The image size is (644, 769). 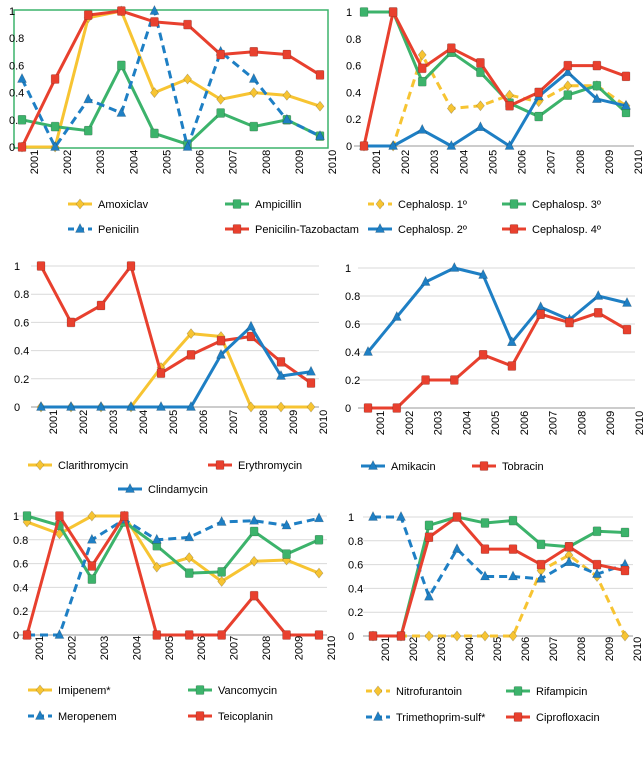 I want to click on legend-entry: Ampicillin, so click(x=263, y=205).